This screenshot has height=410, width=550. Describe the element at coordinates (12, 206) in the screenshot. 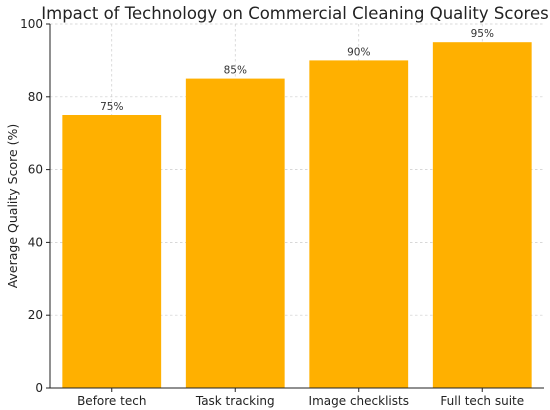

I see `y-axis-label: Average Quality Score (%)` at that location.